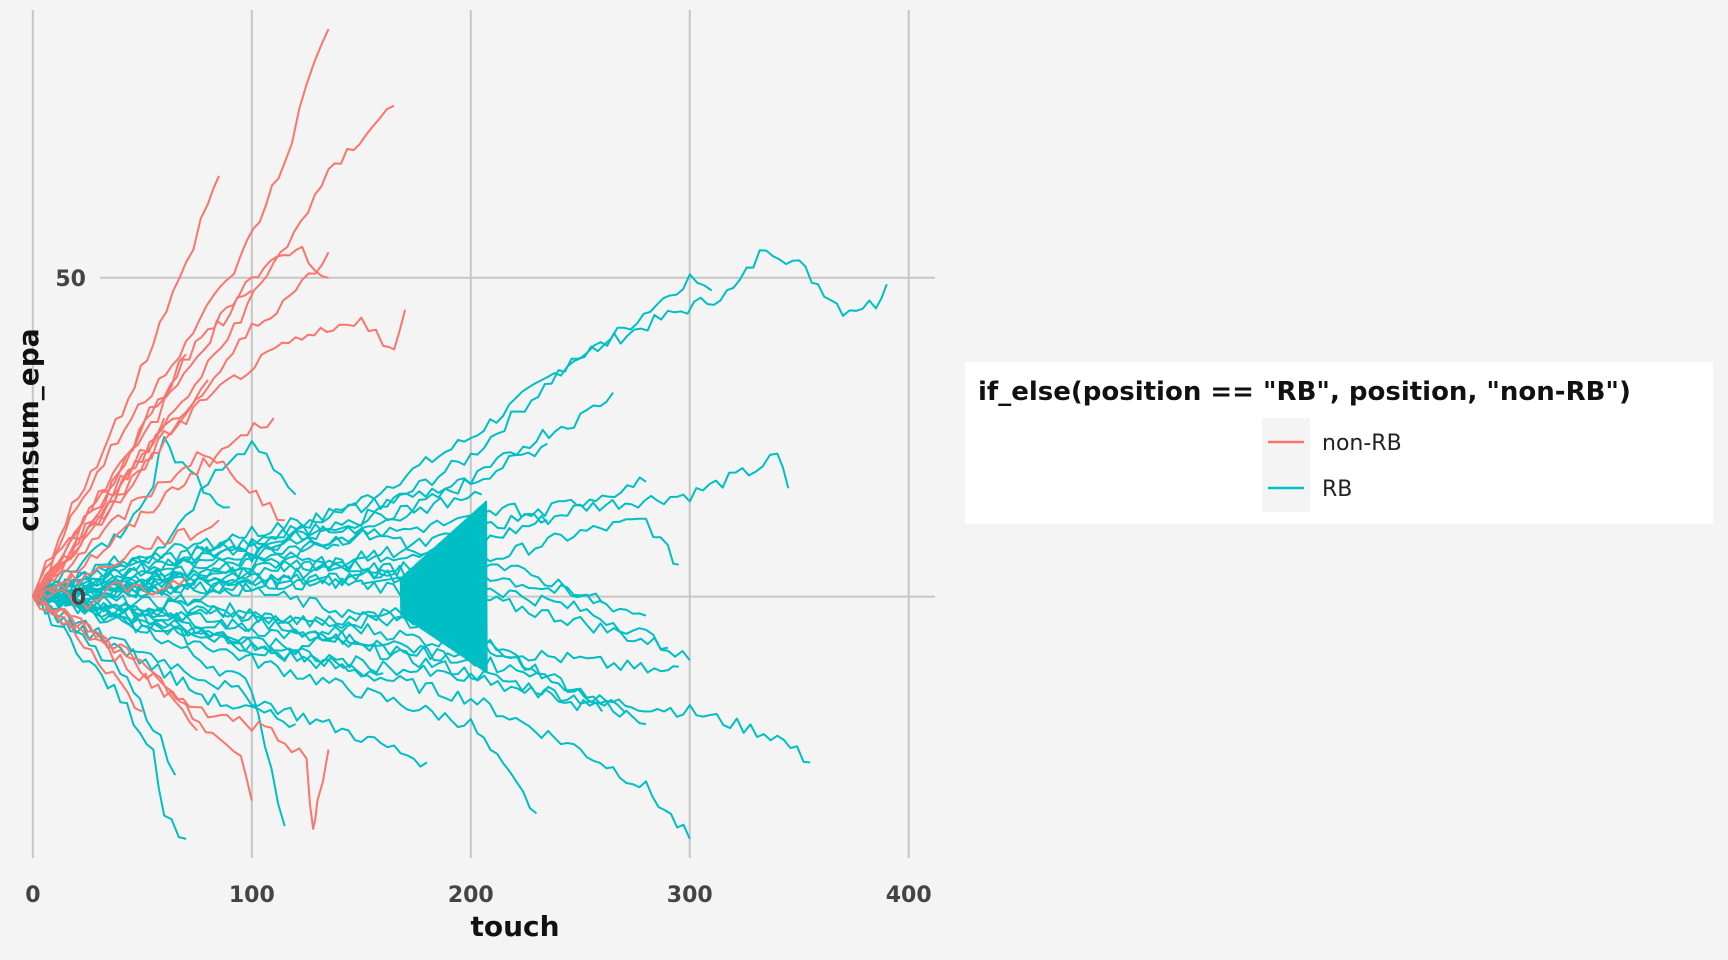 This screenshot has width=1728, height=960. I want to click on x-tick-label: 100, so click(252, 895).